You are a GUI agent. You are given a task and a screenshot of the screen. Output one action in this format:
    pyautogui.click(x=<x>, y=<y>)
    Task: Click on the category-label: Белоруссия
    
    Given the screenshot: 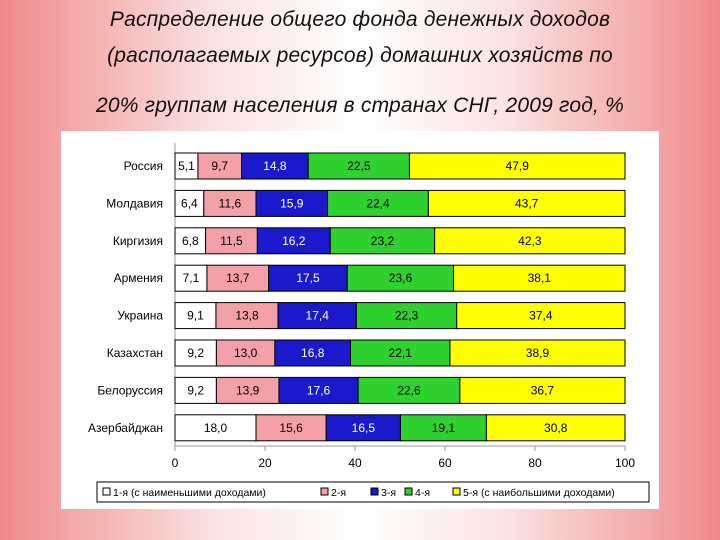 What is the action you would take?
    pyautogui.click(x=130, y=390)
    